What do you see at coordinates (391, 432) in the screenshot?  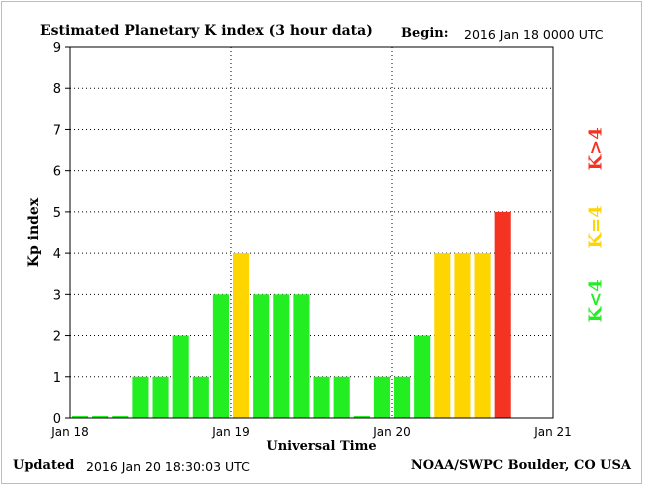 I see `x-tick-label: Jan 20` at bounding box center [391, 432].